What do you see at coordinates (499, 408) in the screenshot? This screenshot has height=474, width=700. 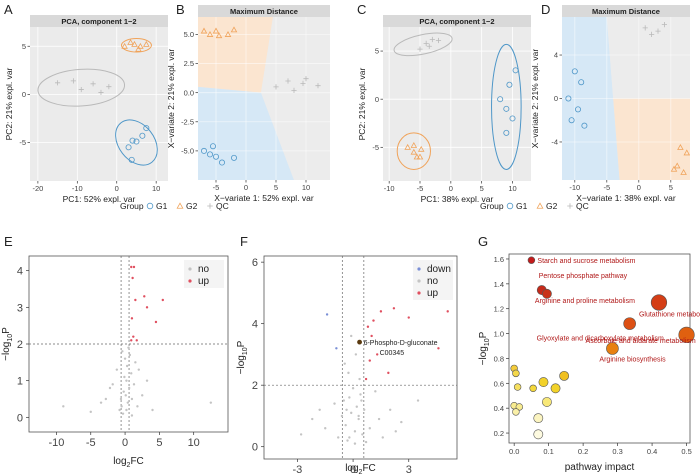 I see `y-tick-label: 0.4` at bounding box center [499, 408].